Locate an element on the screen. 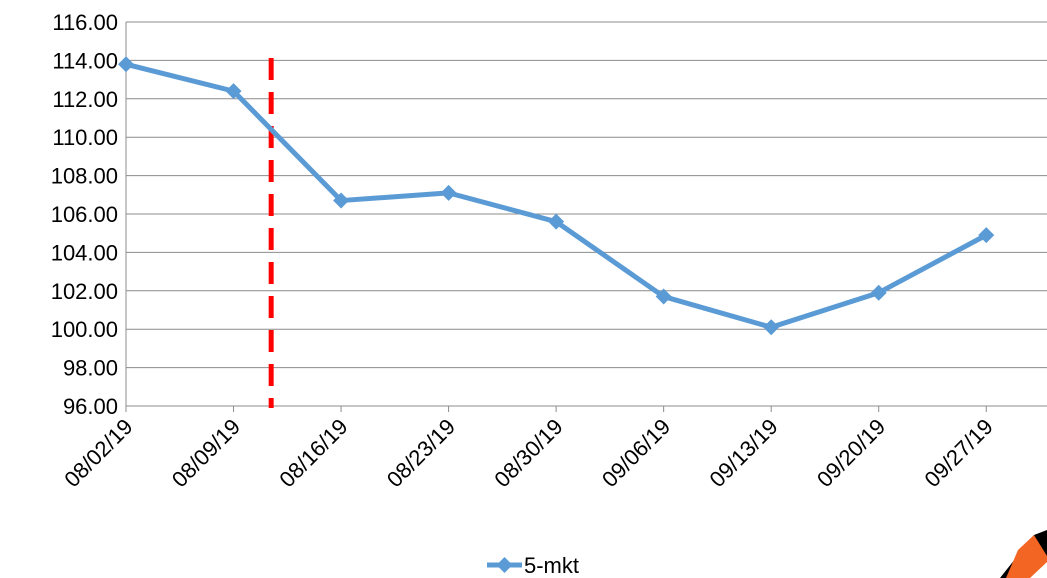 This screenshot has width=1047, height=578. x-tick-label: 08/16/19 is located at coordinates (313, 453).